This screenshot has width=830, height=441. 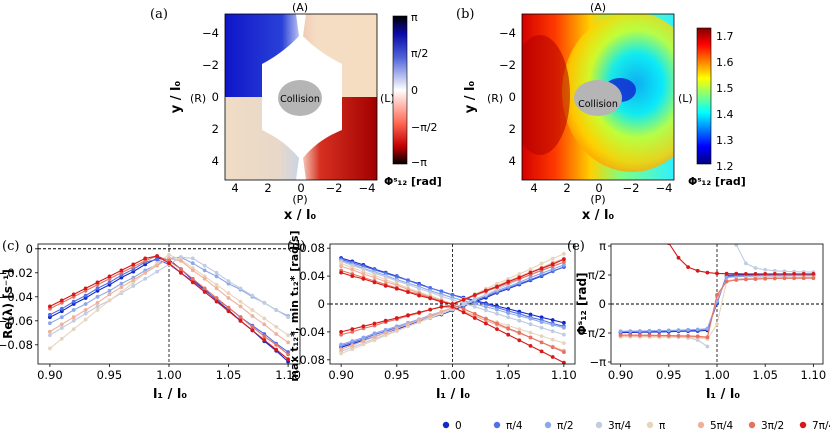 What do you see at coordinates (414, 17) in the screenshot?
I see `colorbar-a-tick-0: π` at bounding box center [414, 17].